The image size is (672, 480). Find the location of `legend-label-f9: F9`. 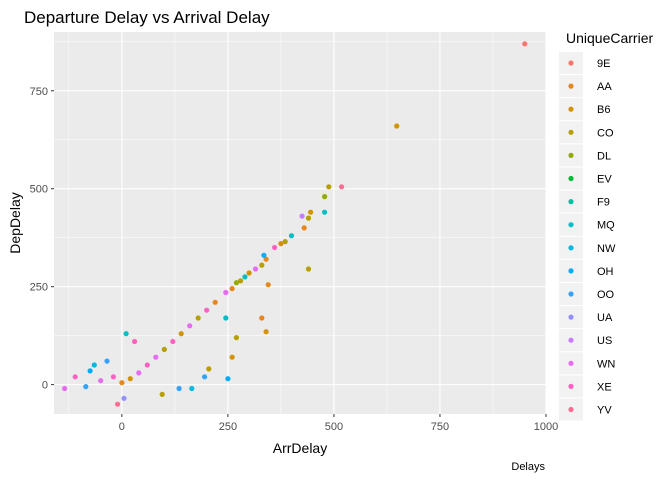

legend-label-f9: F9 is located at coordinates (603, 203).